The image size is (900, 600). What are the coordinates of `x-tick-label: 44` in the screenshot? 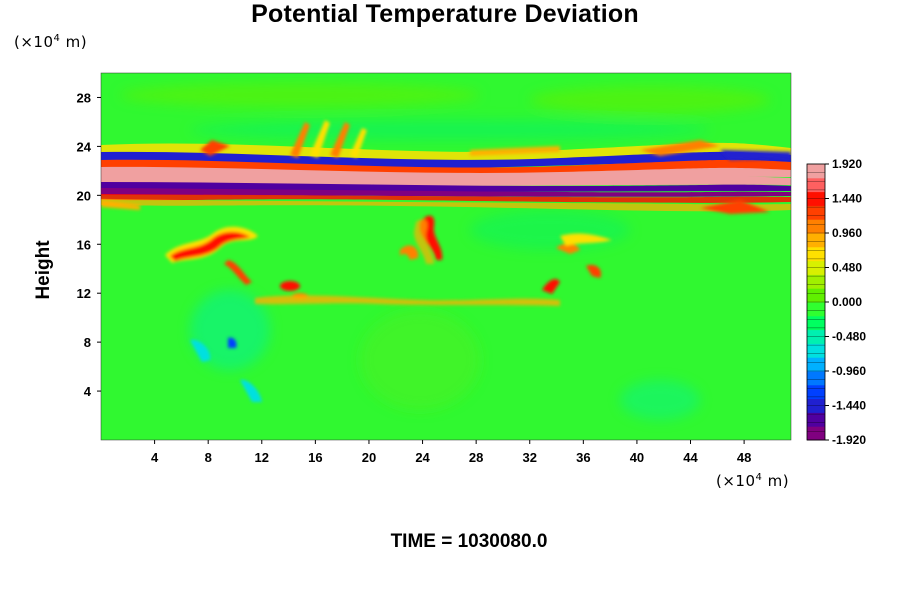 It's located at (690, 457).